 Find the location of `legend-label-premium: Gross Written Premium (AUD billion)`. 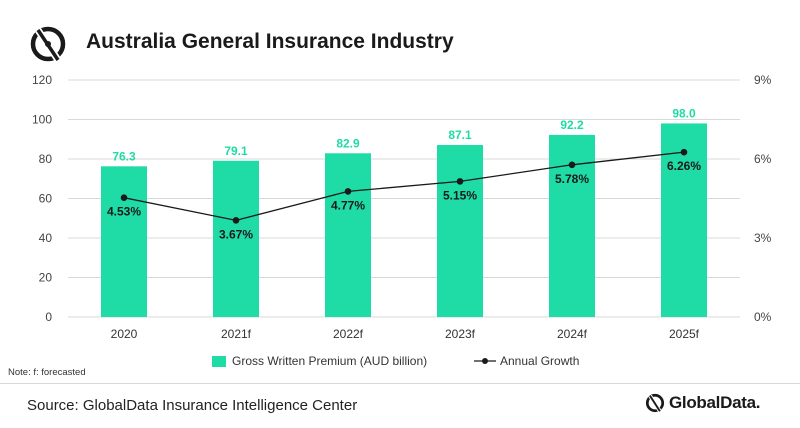

legend-label-premium: Gross Written Premium (AUD billion) is located at coordinates (330, 361).